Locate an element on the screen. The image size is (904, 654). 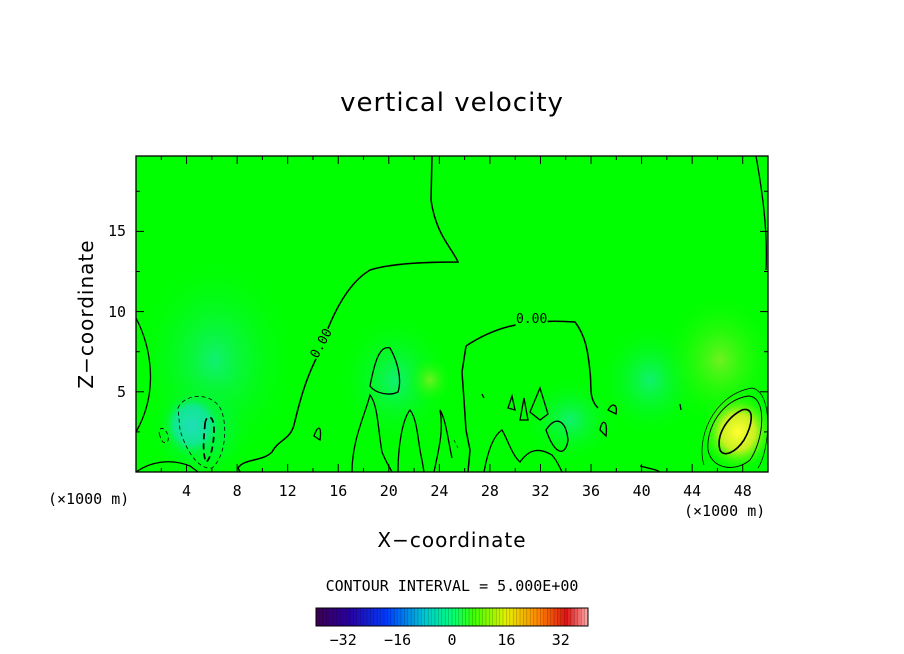
svg-text: 0.00 is located at coordinates (531, 319).